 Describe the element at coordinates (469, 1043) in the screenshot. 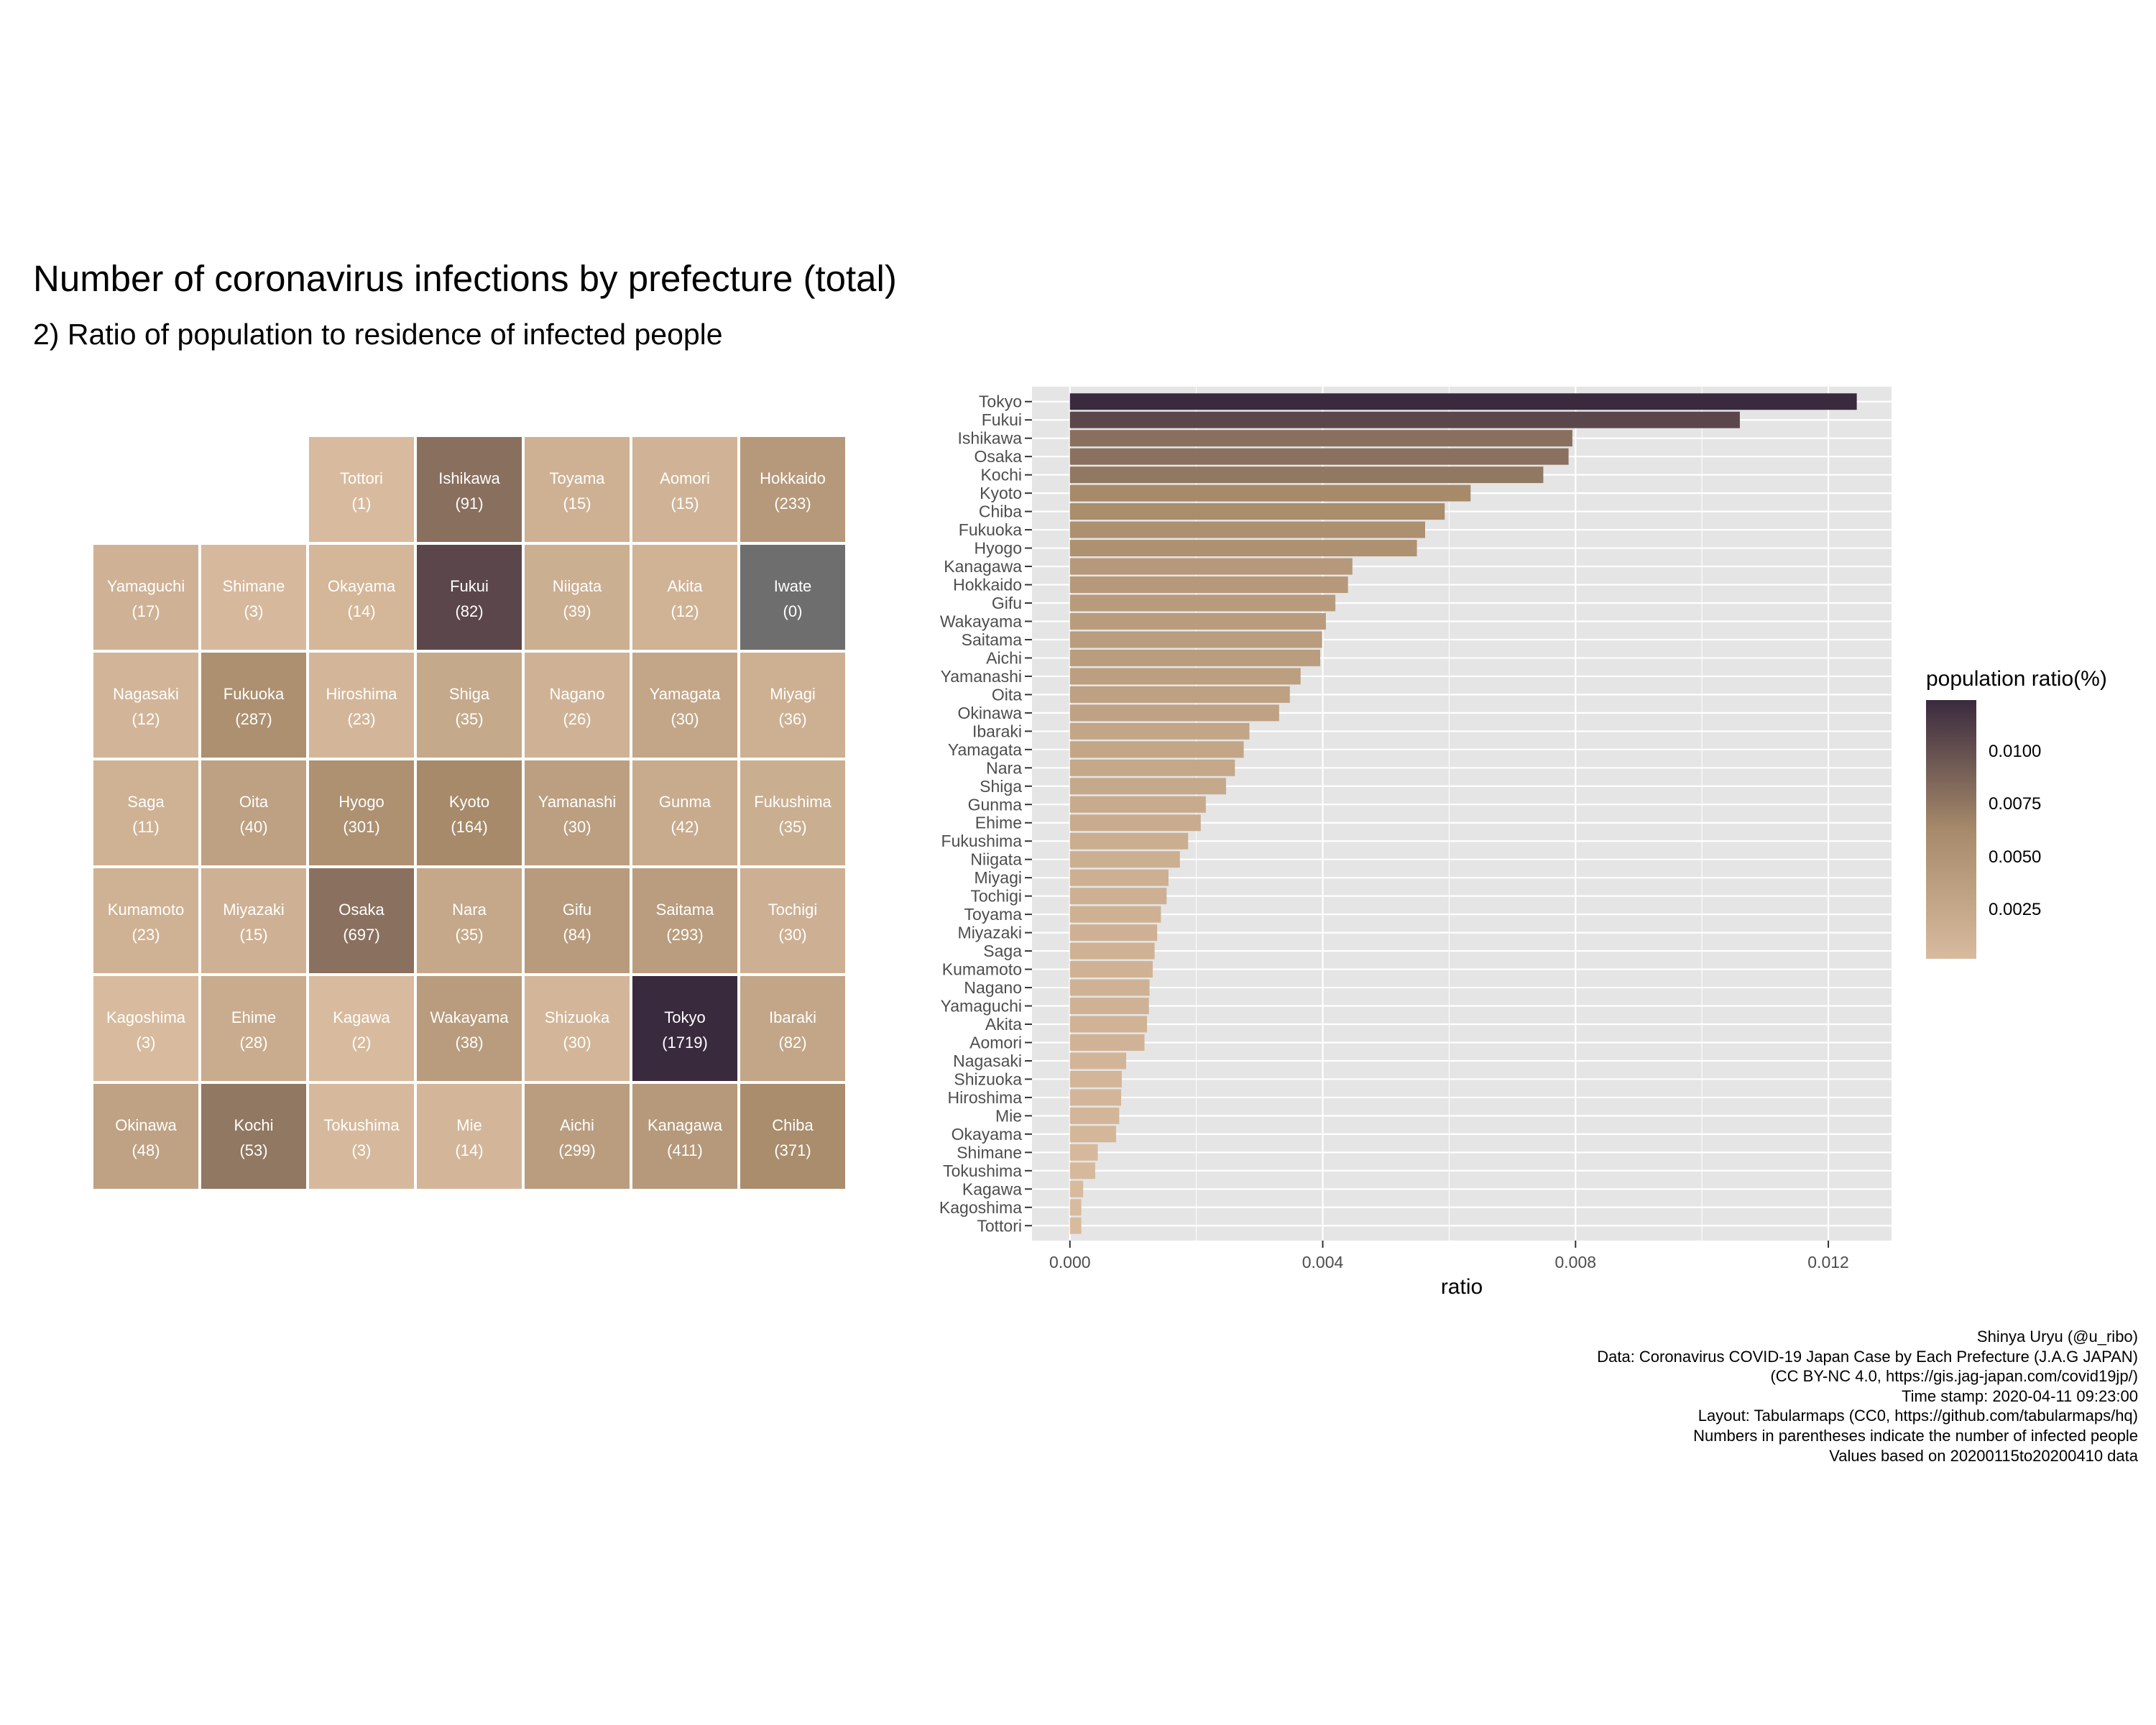

I see `tile-count: (38)` at that location.